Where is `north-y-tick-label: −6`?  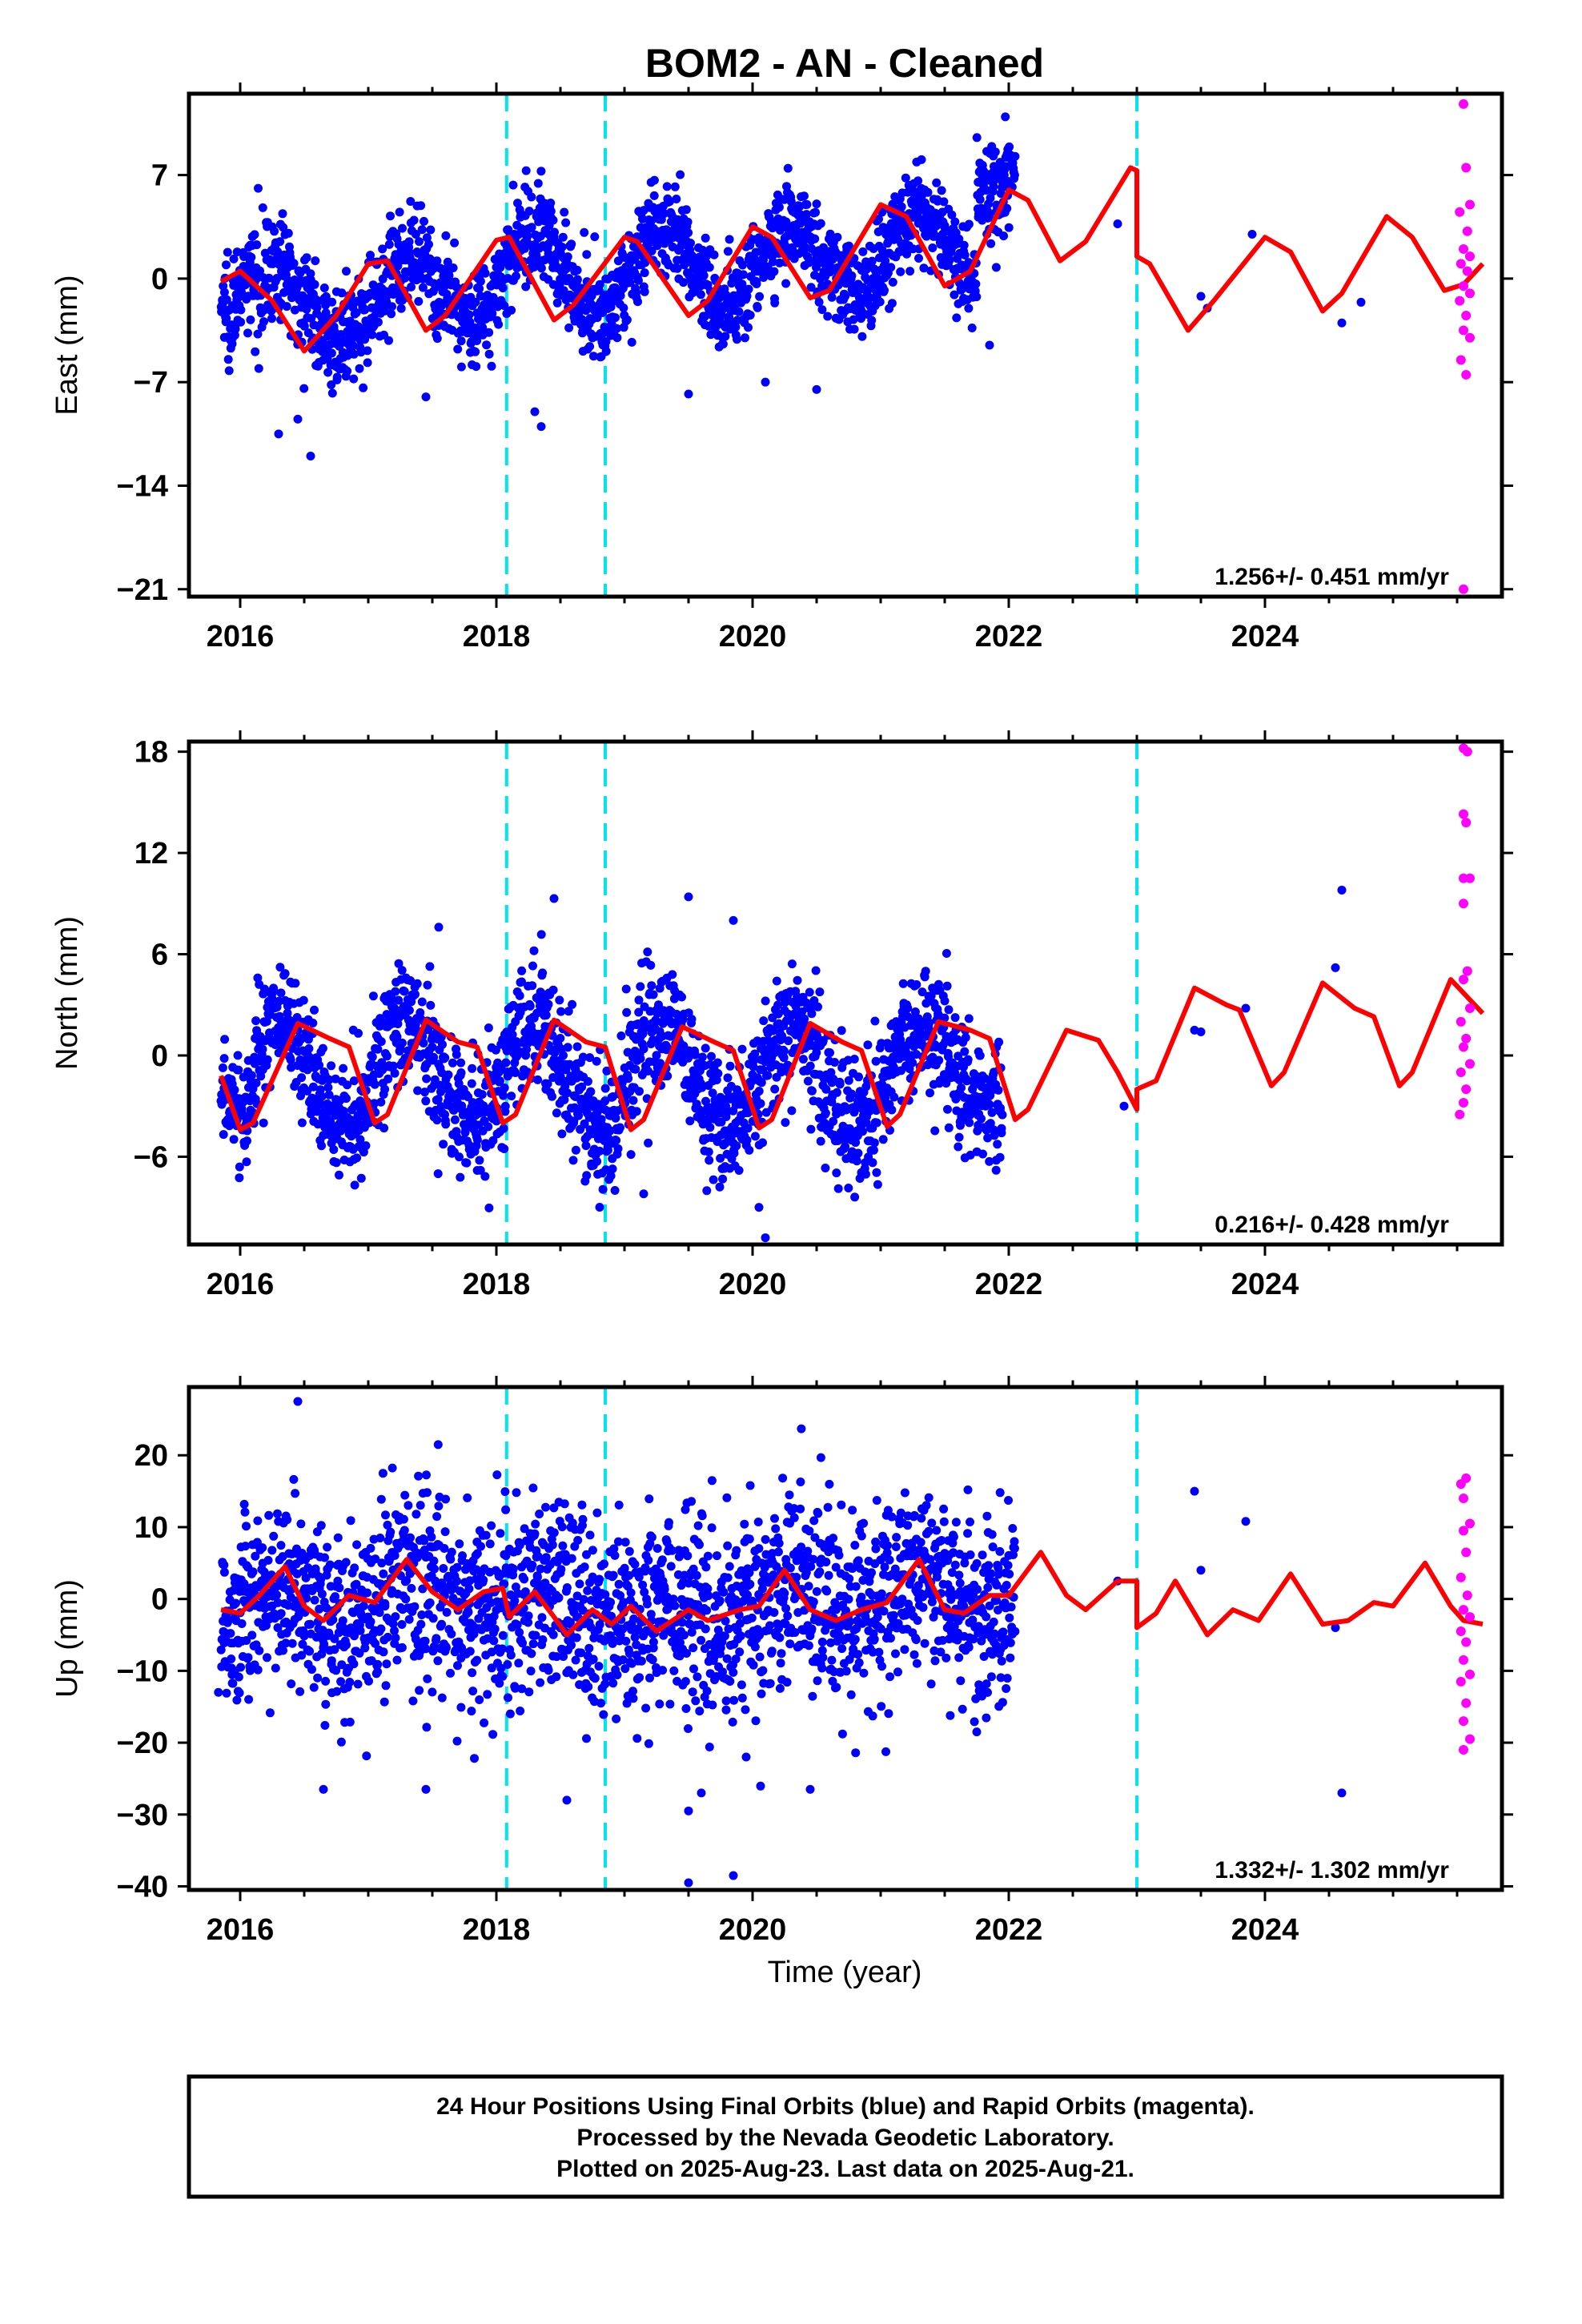
north-y-tick-label: −6 is located at coordinates (151, 1157).